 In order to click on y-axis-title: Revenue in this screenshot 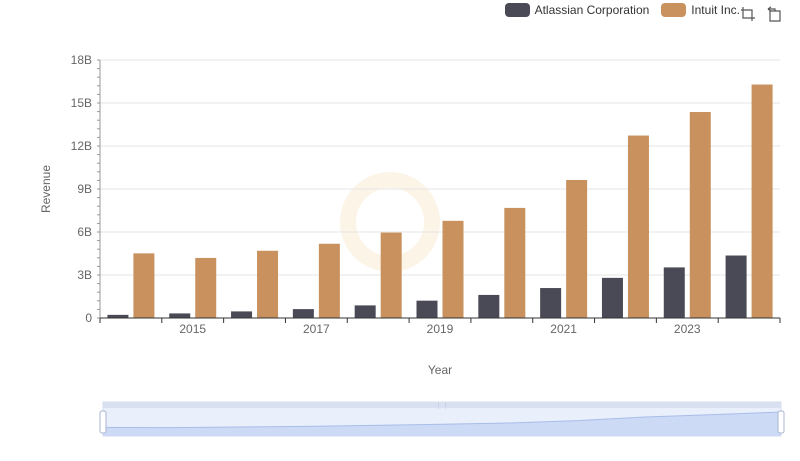, I will do `click(46, 189)`.